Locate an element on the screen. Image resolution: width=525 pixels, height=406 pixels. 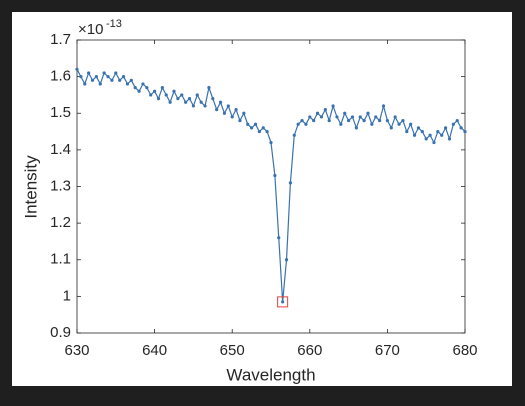
y-tick-label: 1.7 is located at coordinates (60, 39).